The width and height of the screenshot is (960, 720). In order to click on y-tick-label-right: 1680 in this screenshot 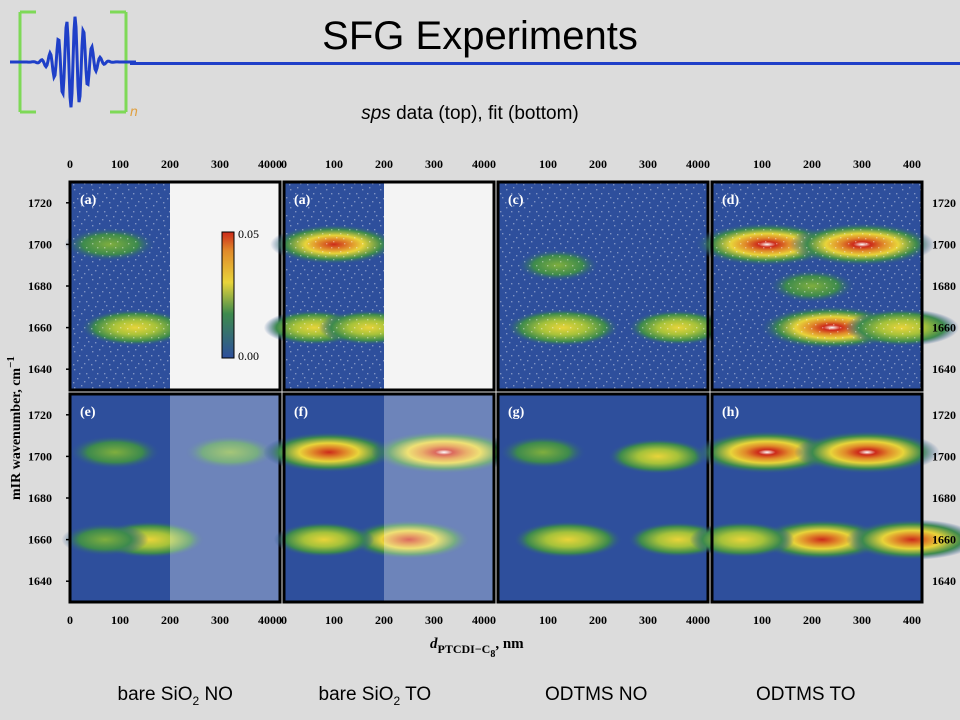, I will do `click(944, 286)`.